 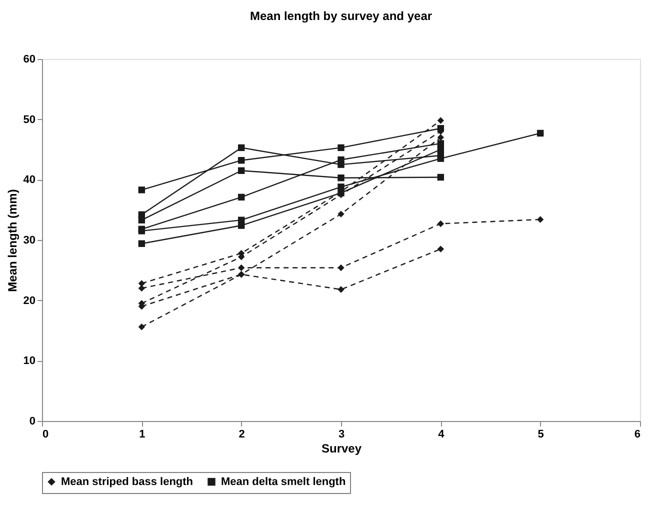 What do you see at coordinates (241, 434) in the screenshot?
I see `x-tick-label: 2` at bounding box center [241, 434].